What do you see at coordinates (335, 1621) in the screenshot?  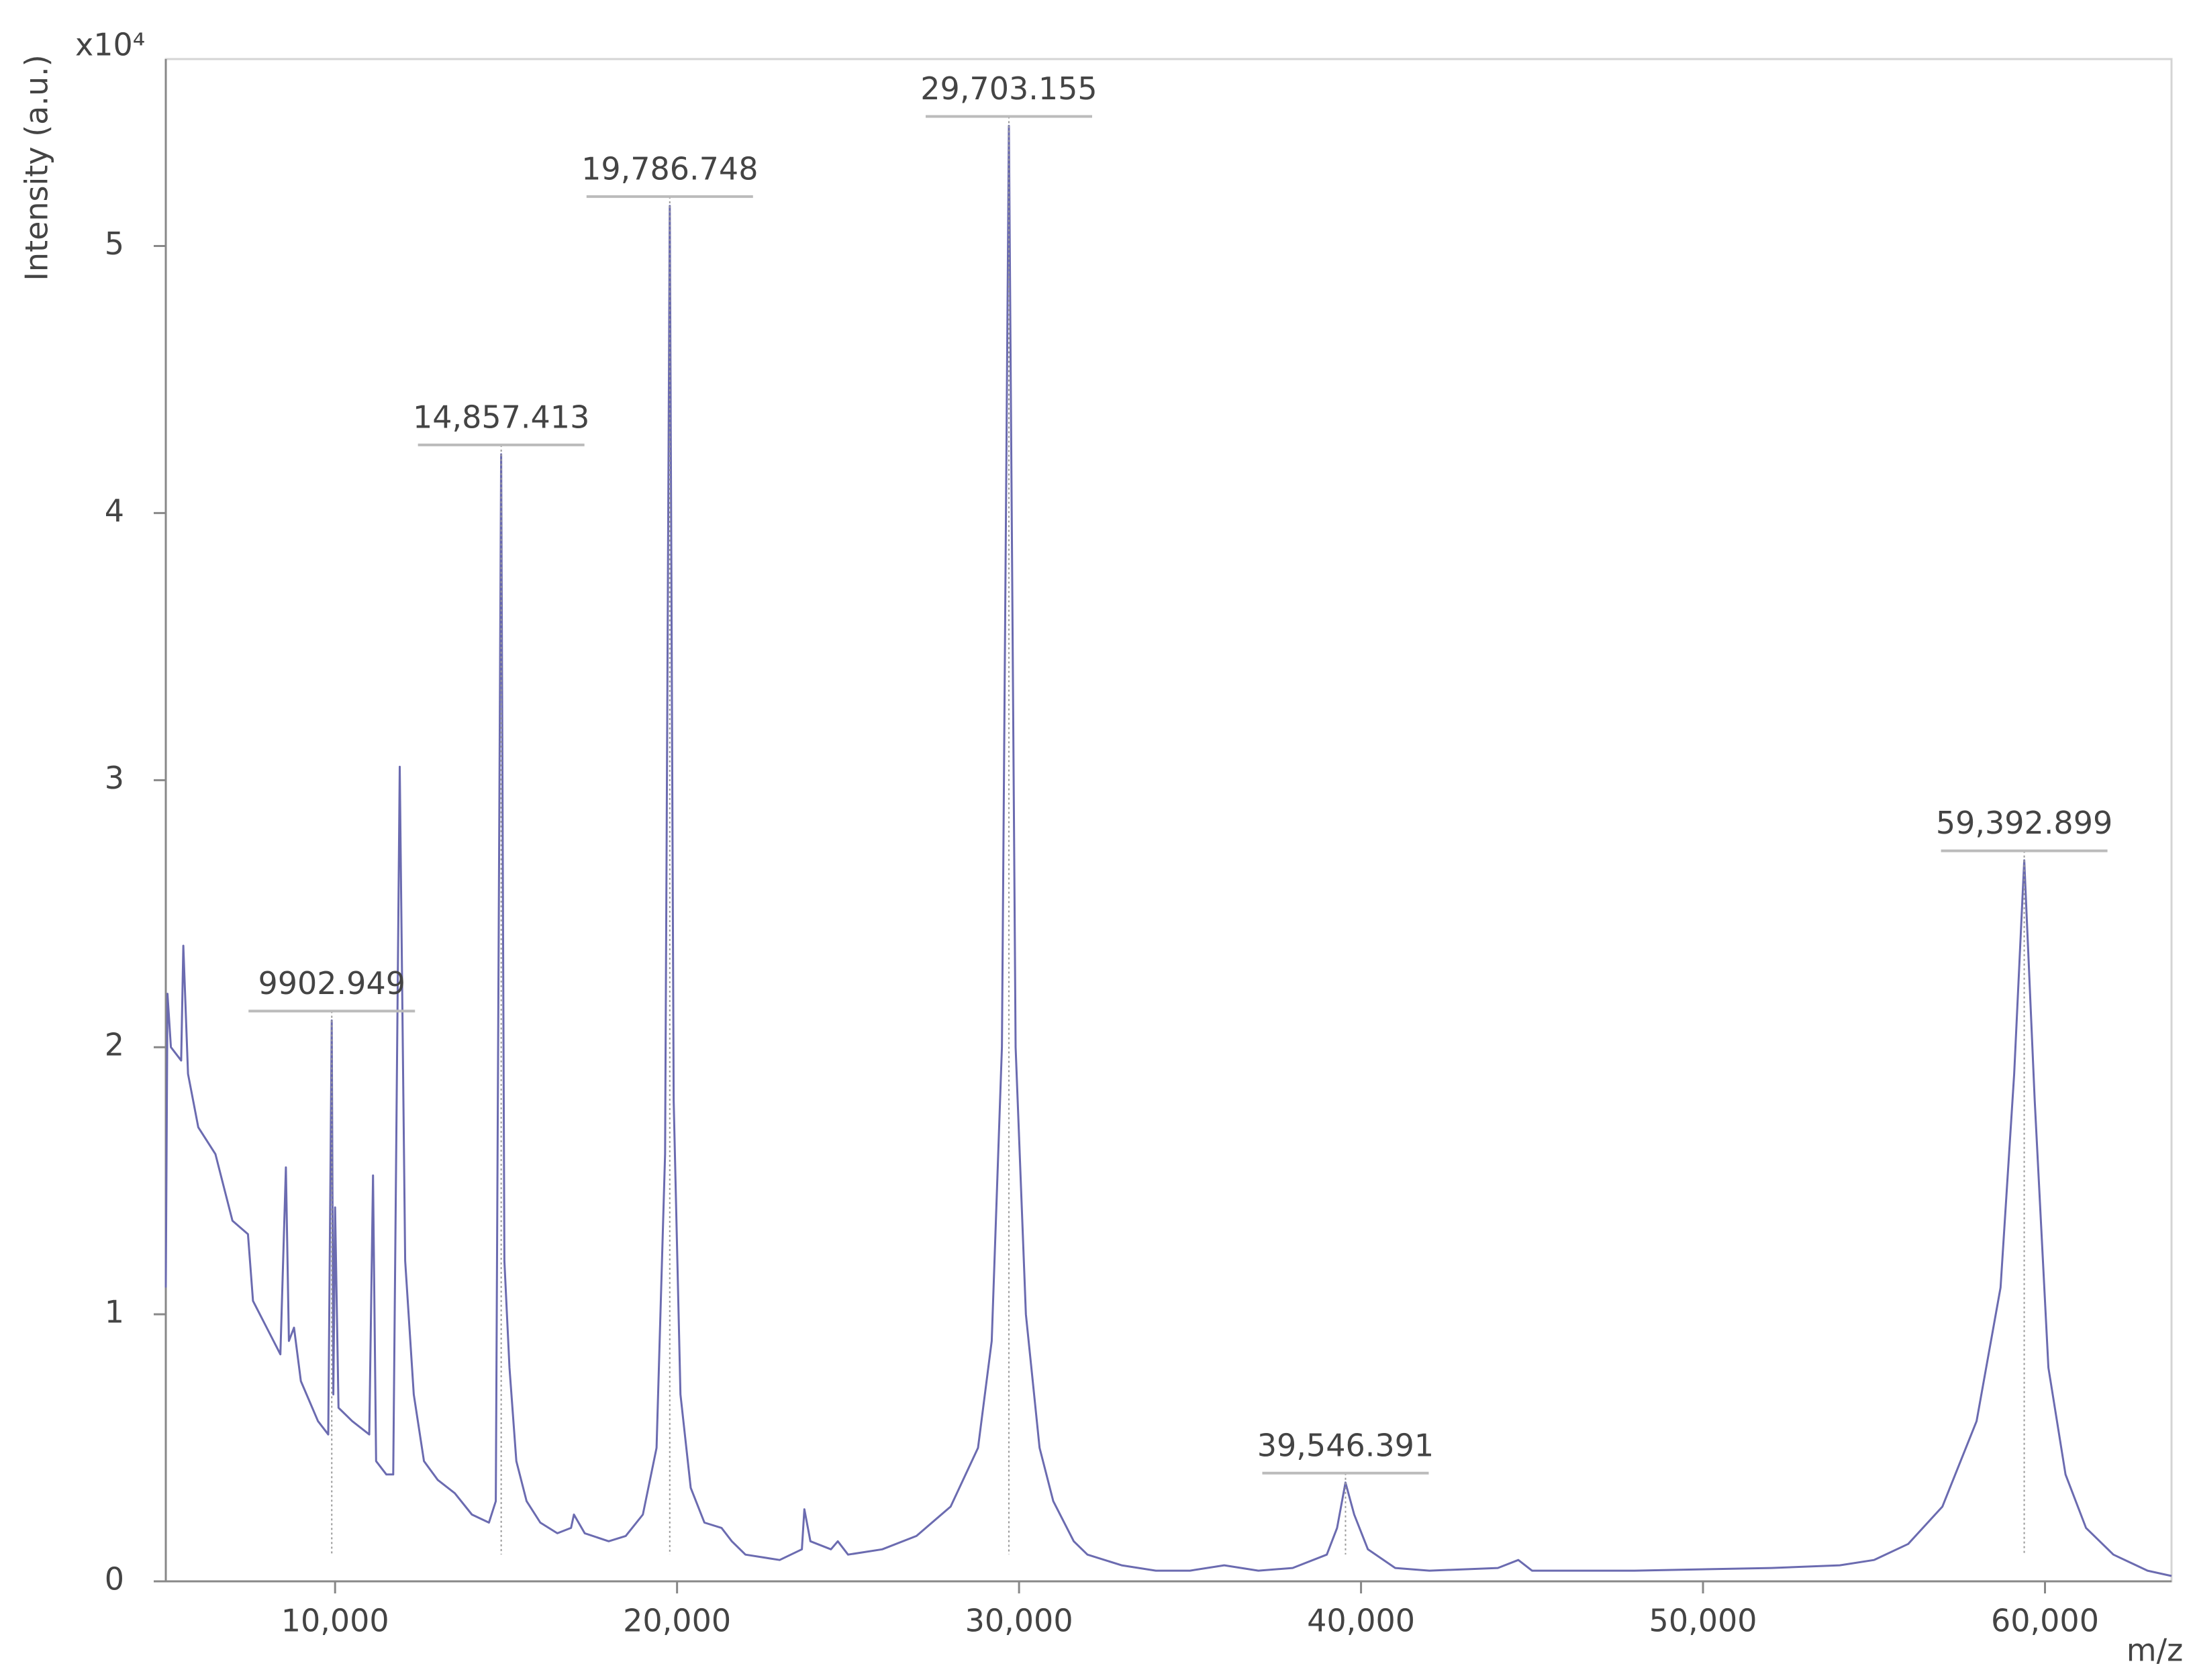 I see `x-tick-label: 10,000` at bounding box center [335, 1621].